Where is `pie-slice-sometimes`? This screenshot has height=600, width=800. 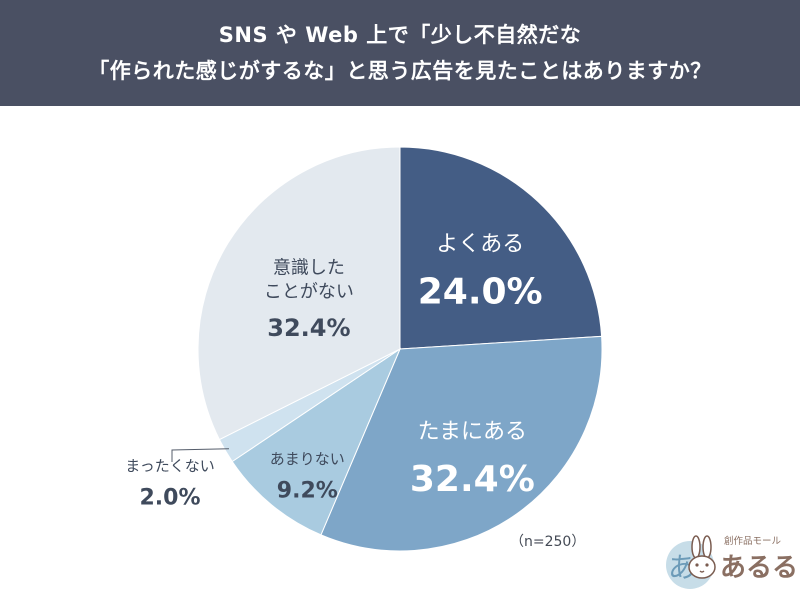
pie-slice-sometimes is located at coordinates (461, 443).